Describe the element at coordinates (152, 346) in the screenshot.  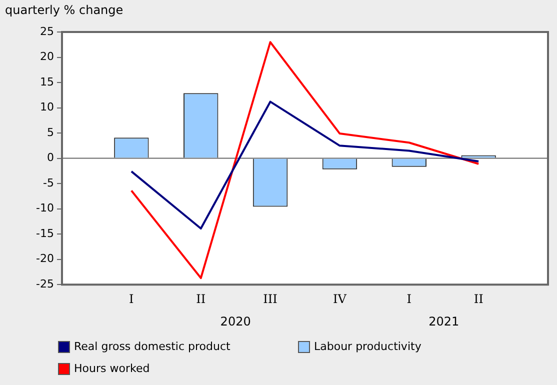
I see `legend-label: Real gross domestic product` at that location.